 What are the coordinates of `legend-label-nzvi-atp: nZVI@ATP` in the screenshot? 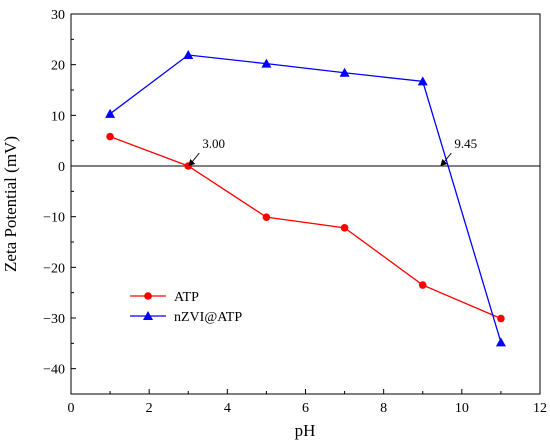 It's located at (208, 317).